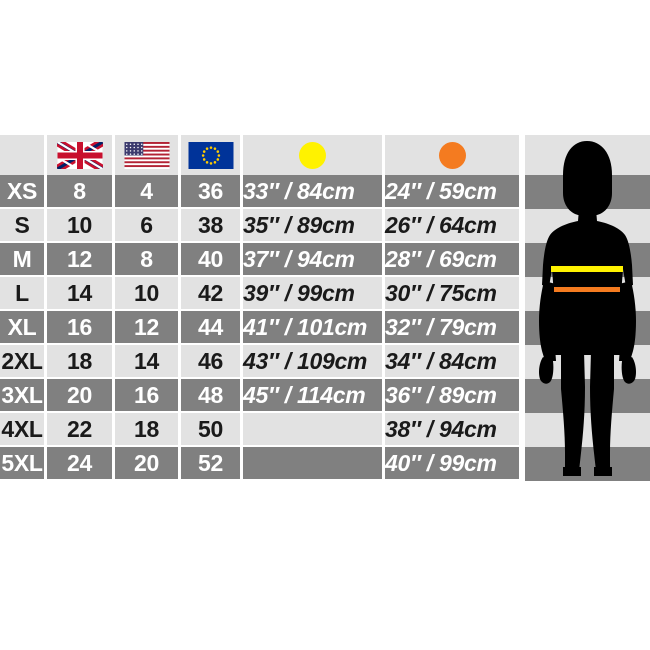 The image size is (650, 650). Describe the element at coordinates (81, 430) in the screenshot. I see `cell-uk: 22` at that location.